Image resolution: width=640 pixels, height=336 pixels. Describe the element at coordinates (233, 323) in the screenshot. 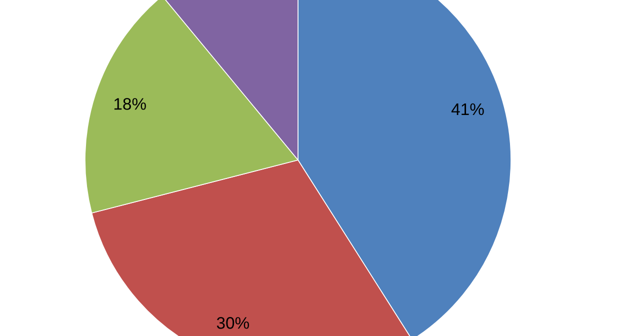

I see `data-label: 30%` at that location.